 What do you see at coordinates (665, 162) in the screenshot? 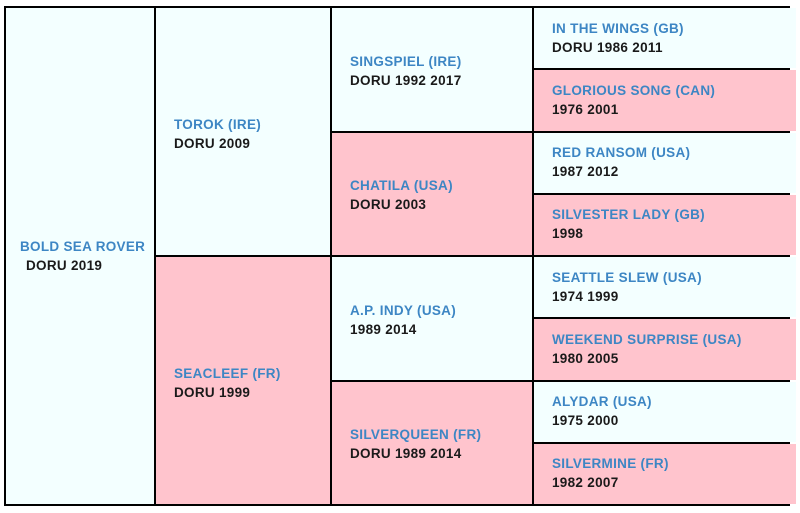
I see `gen4-cell: RED RANSOM (USA) 1987 2012` at bounding box center [665, 162].